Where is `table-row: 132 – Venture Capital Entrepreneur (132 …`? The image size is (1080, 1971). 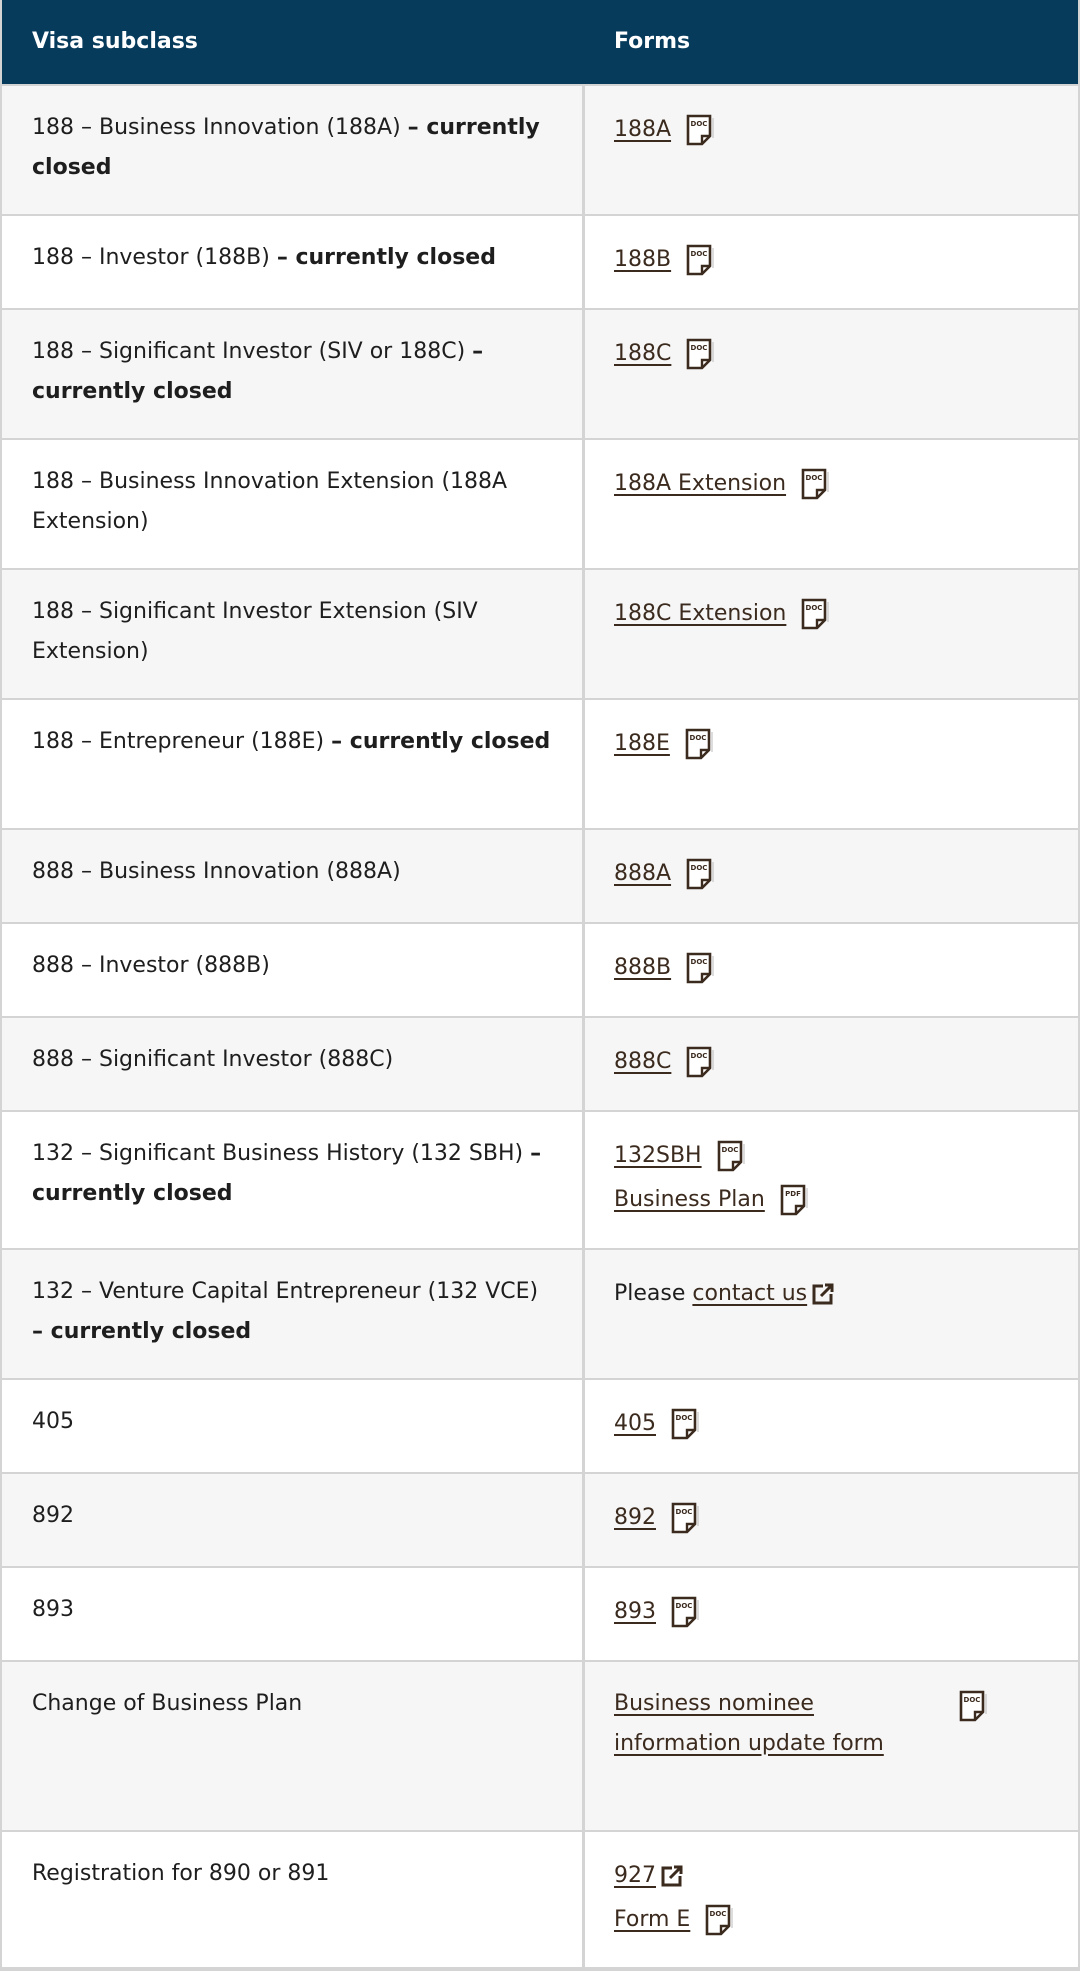
table-row: 132 – Venture Capital Entrepreneur (132 … is located at coordinates (540, 1314).